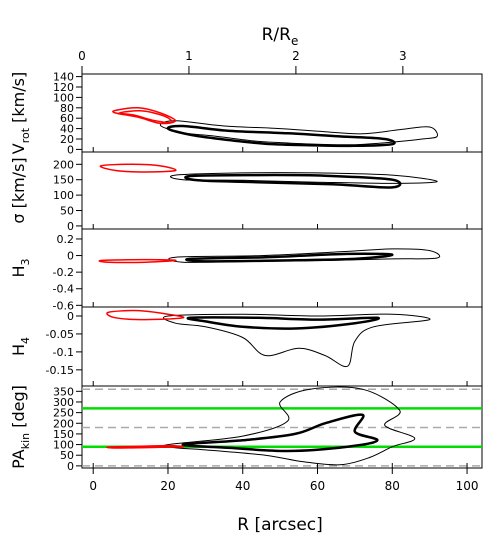 The height and width of the screenshot is (540, 491). What do you see at coordinates (189, 56) in the screenshot?
I see `top-tick-label: 1` at bounding box center [189, 56].